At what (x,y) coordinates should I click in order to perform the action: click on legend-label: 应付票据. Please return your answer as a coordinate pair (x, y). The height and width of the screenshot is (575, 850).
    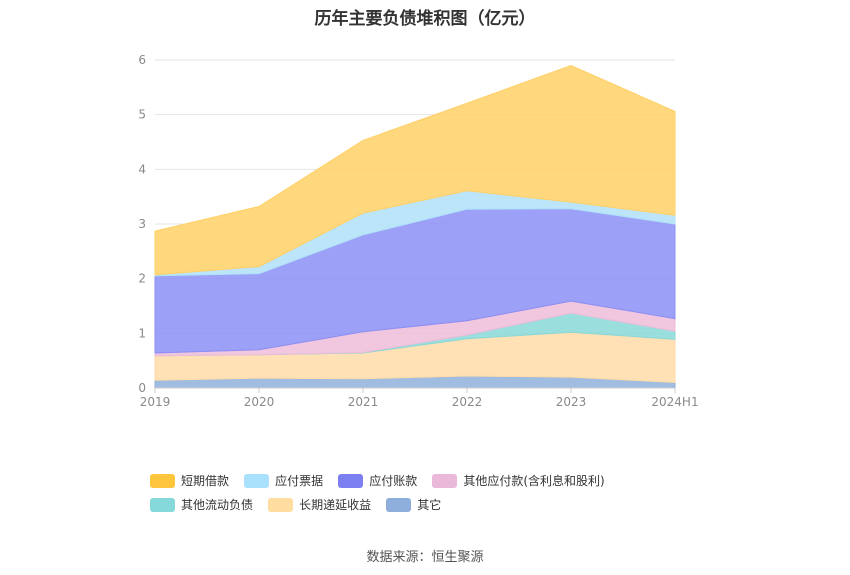
    Looking at the image, I should click on (299, 481).